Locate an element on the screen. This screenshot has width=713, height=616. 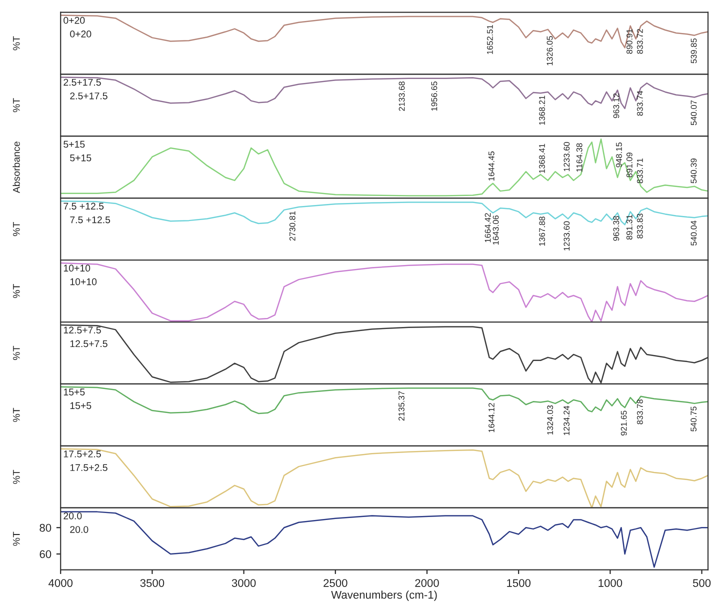
annotation: 2133.68 is located at coordinates (401, 96).